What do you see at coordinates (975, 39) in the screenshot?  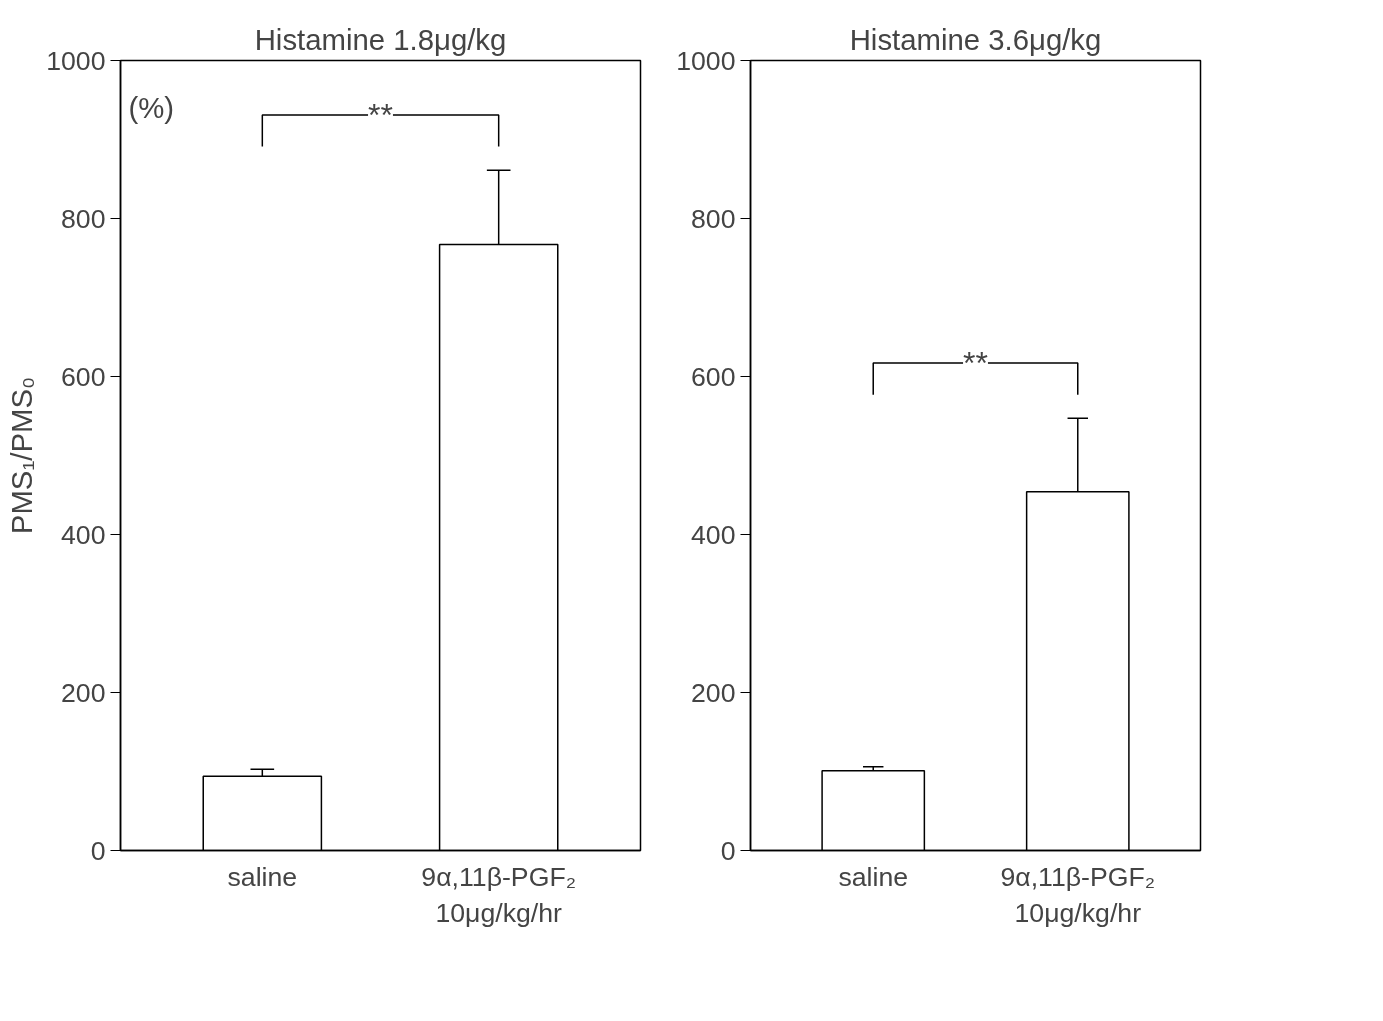 I see `chart-title: Histamine 3.6μg/kg` at bounding box center [975, 39].